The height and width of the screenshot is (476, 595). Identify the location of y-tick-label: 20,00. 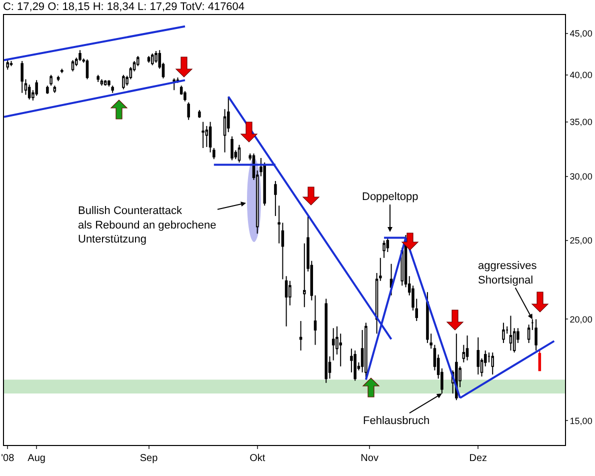
(581, 319).